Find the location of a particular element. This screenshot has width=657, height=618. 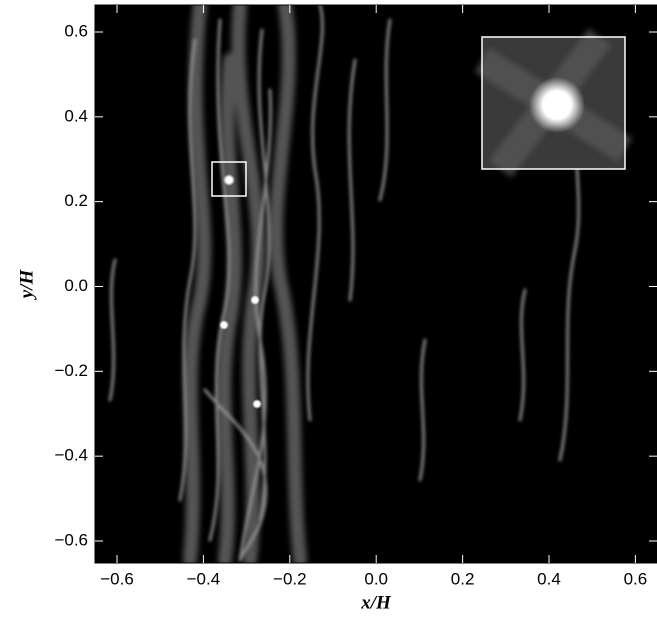

y-tick-label: −0.4 is located at coordinates (71, 455).